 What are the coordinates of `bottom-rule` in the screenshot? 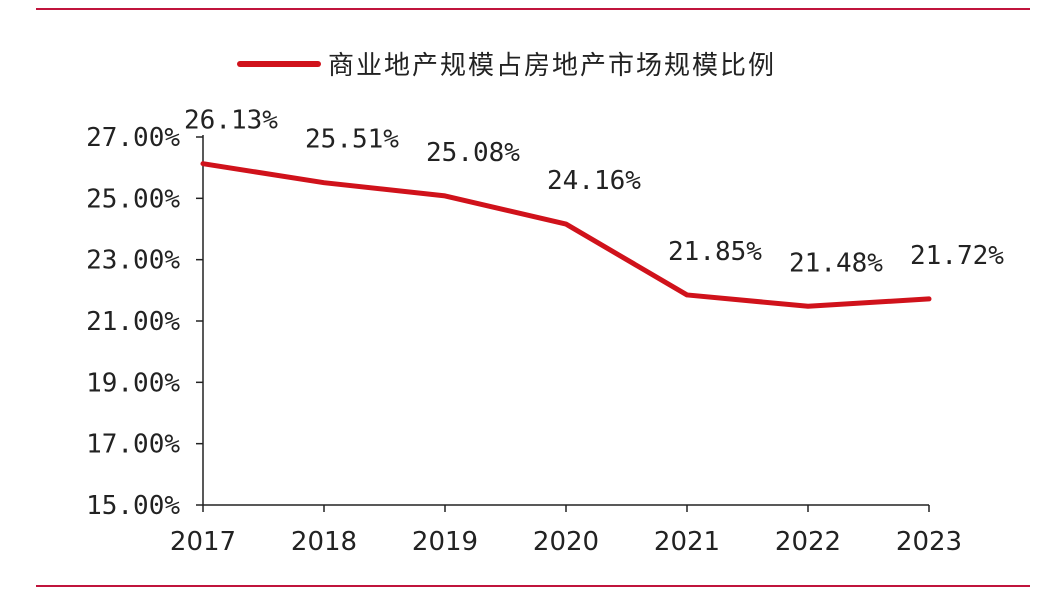 It's located at (533, 586).